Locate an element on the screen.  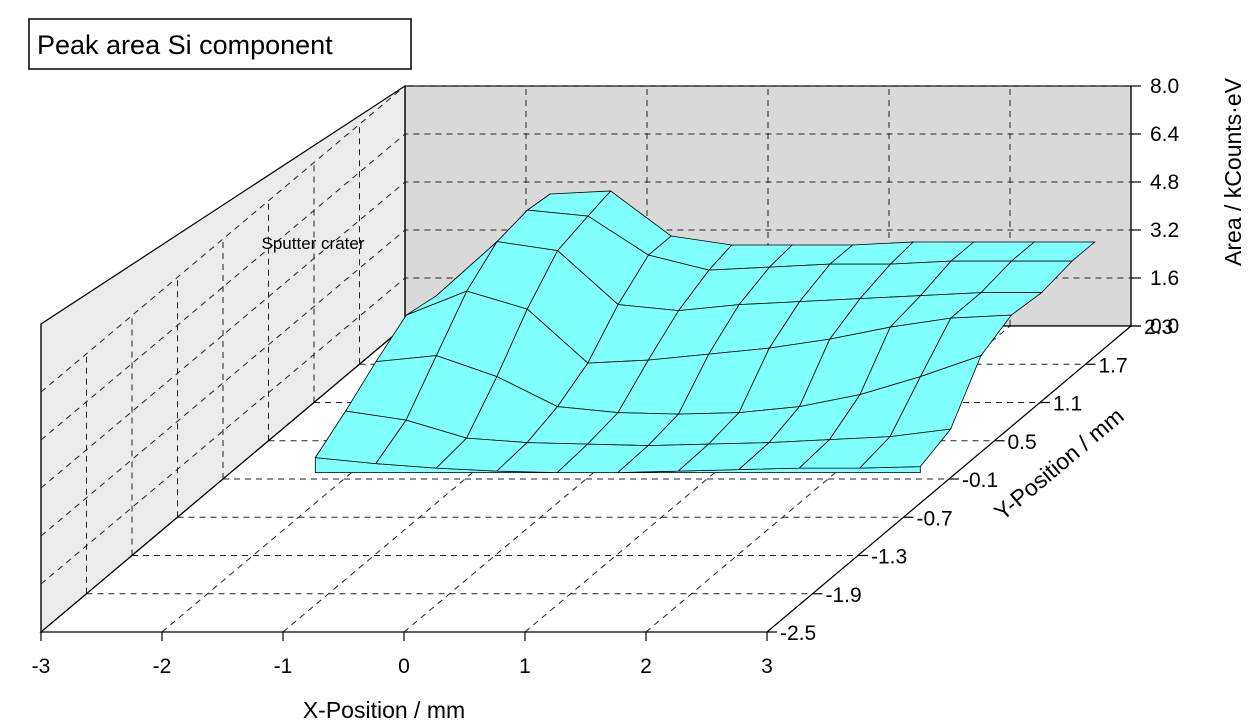
z-axis: 0.0 1.6 3.2 4.8 6.4 8.0 is located at coordinates (1155, 206).